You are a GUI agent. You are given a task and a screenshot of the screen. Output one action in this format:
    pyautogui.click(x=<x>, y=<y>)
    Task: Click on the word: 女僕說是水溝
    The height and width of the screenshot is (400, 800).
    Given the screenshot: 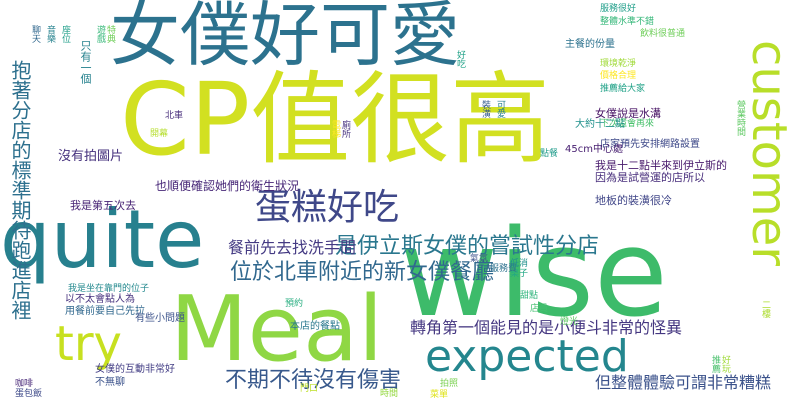 What is the action you would take?
    pyautogui.click(x=628, y=113)
    